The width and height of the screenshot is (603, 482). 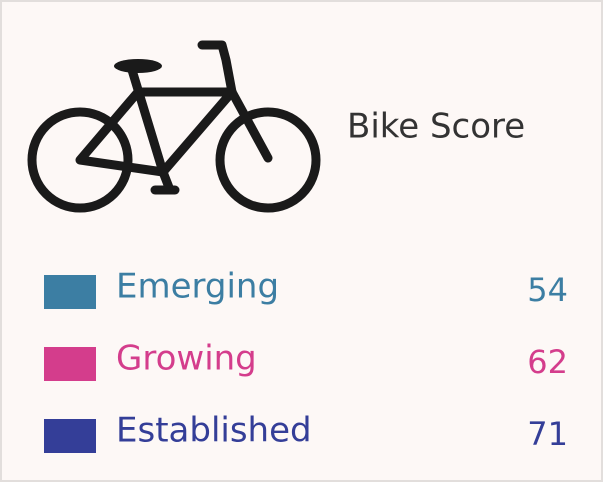 I want to click on score-value: 62, so click(x=547, y=362).